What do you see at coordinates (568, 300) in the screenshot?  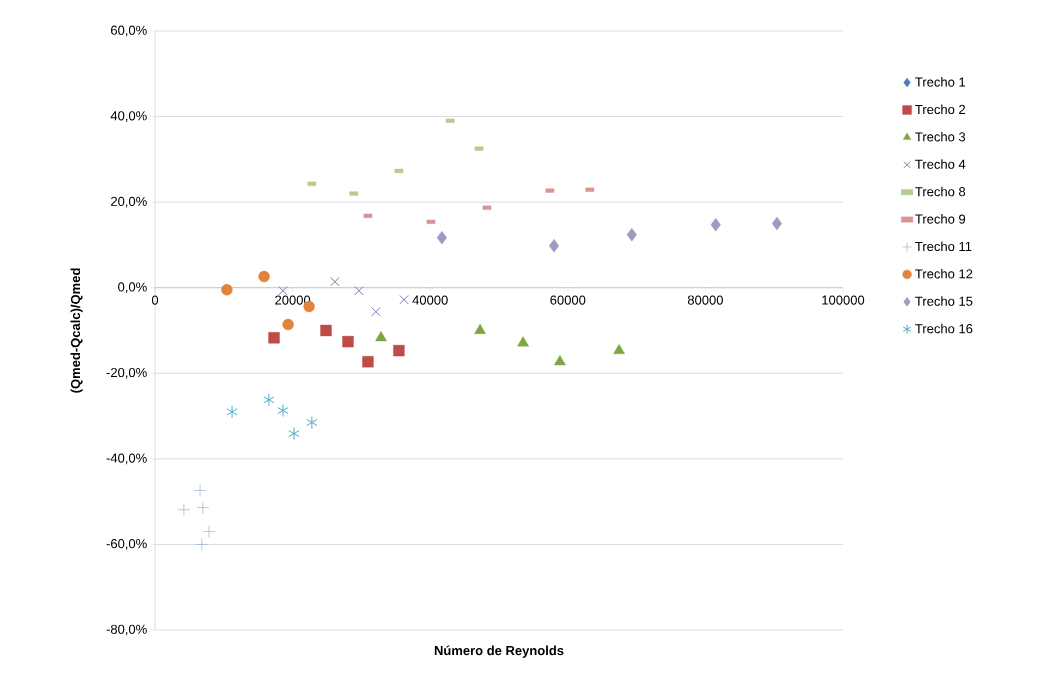 I see `x-tick-label: 60000` at bounding box center [568, 300].